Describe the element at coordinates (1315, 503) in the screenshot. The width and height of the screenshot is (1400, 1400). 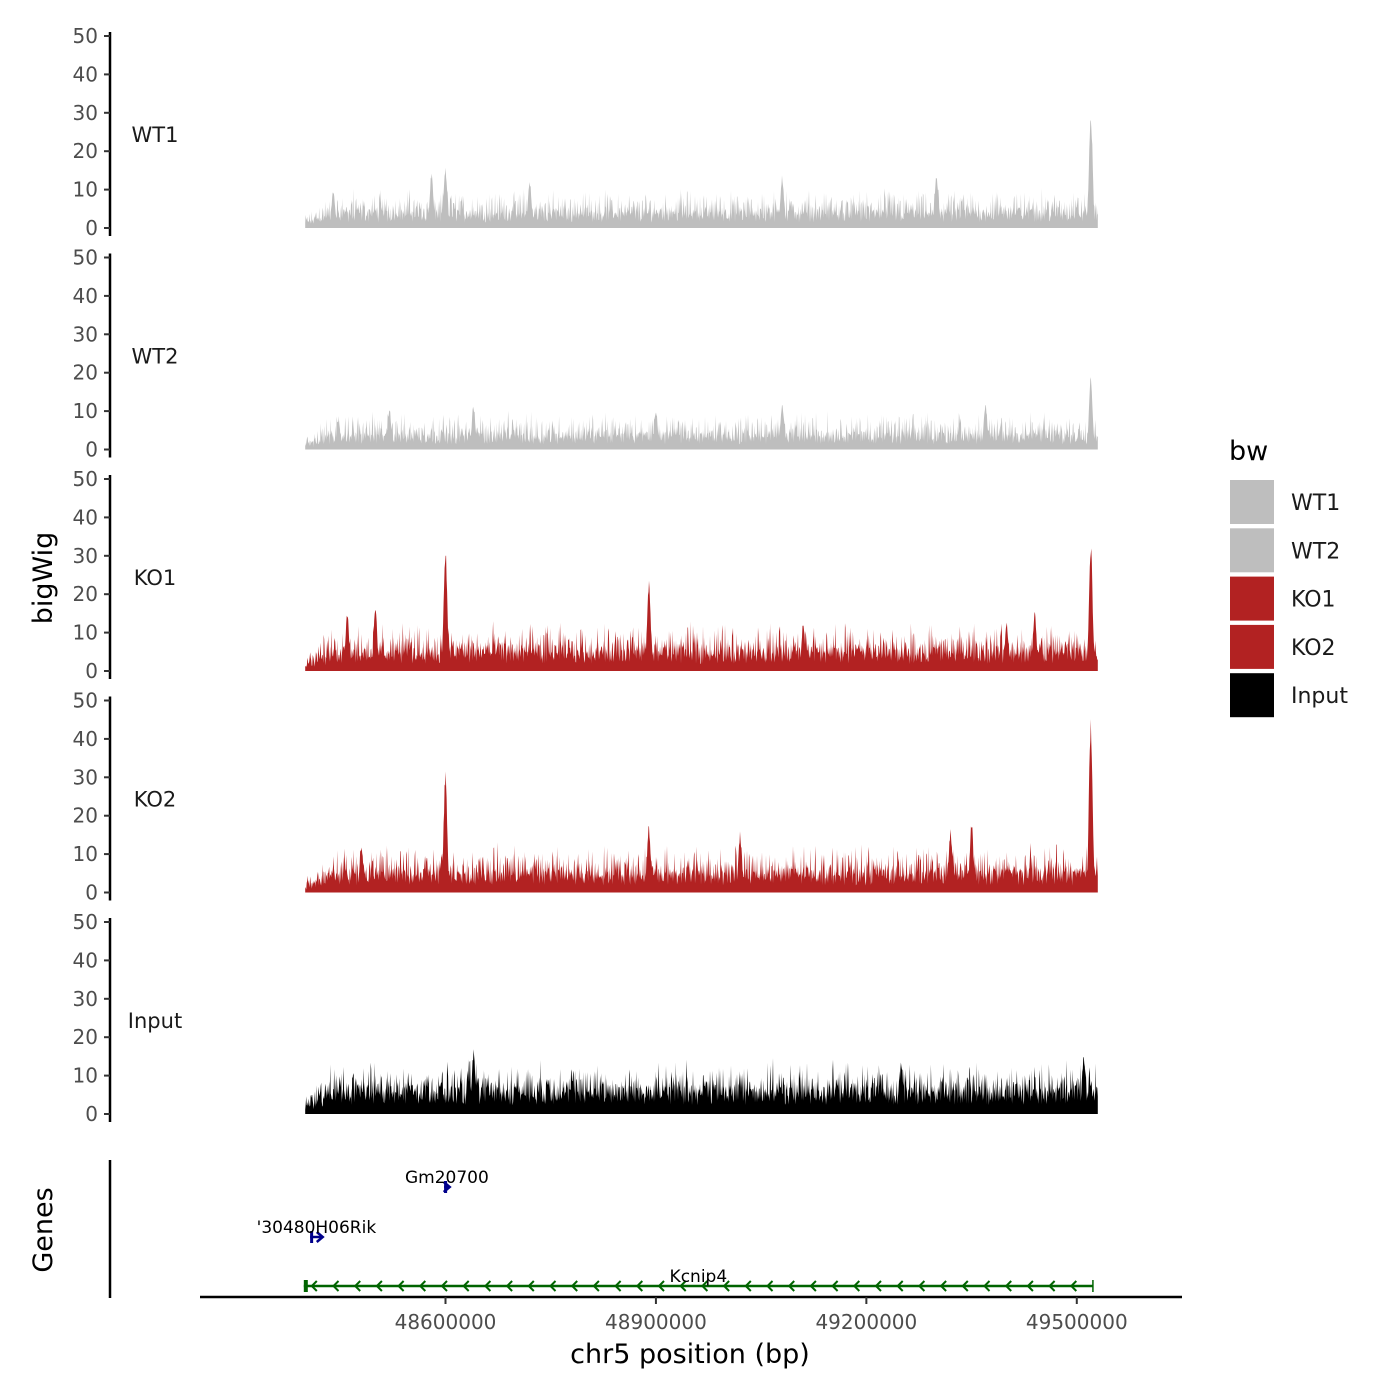
I see `legend-label: WT1` at that location.